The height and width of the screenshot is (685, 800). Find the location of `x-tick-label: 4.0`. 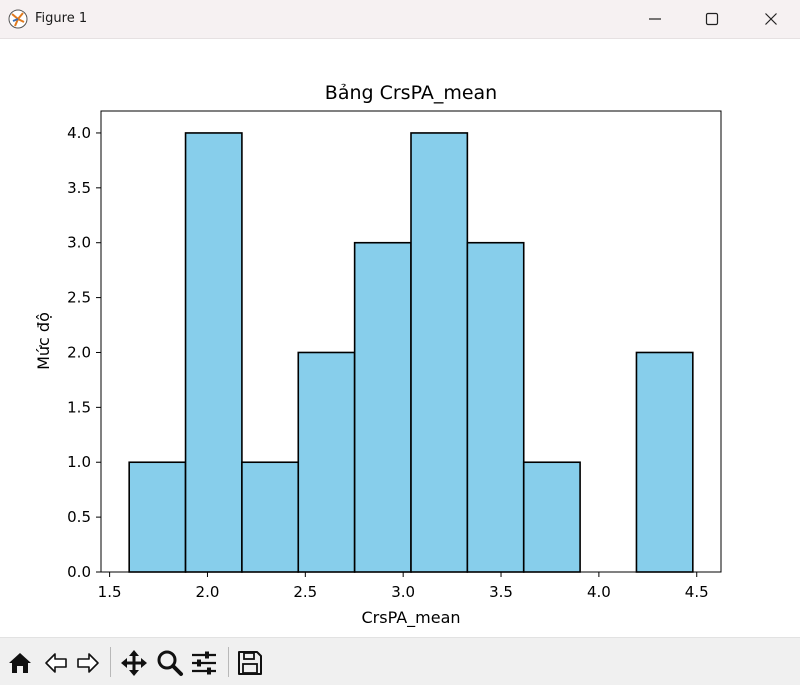

x-tick-label: 4.0 is located at coordinates (599, 592).